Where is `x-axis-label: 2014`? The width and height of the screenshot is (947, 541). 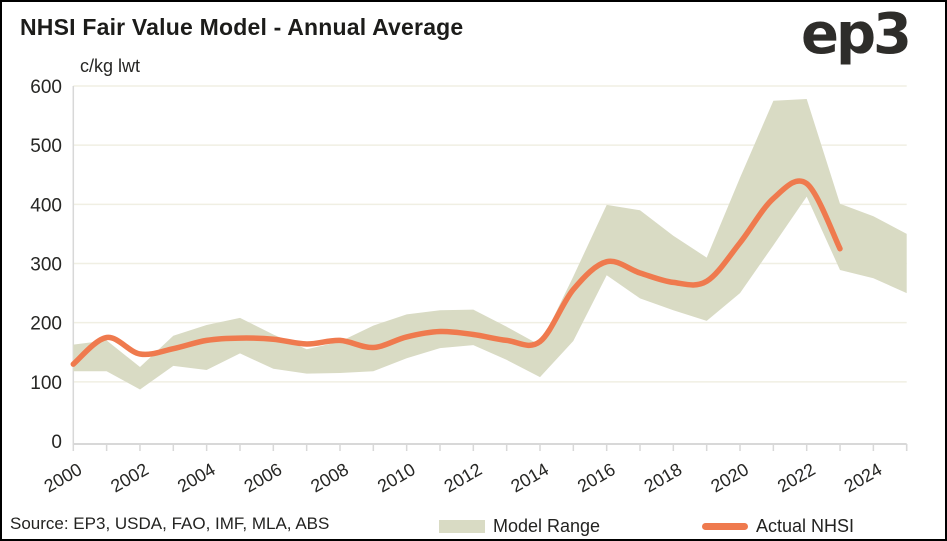
x-axis-label: 2014 is located at coordinates (529, 477).